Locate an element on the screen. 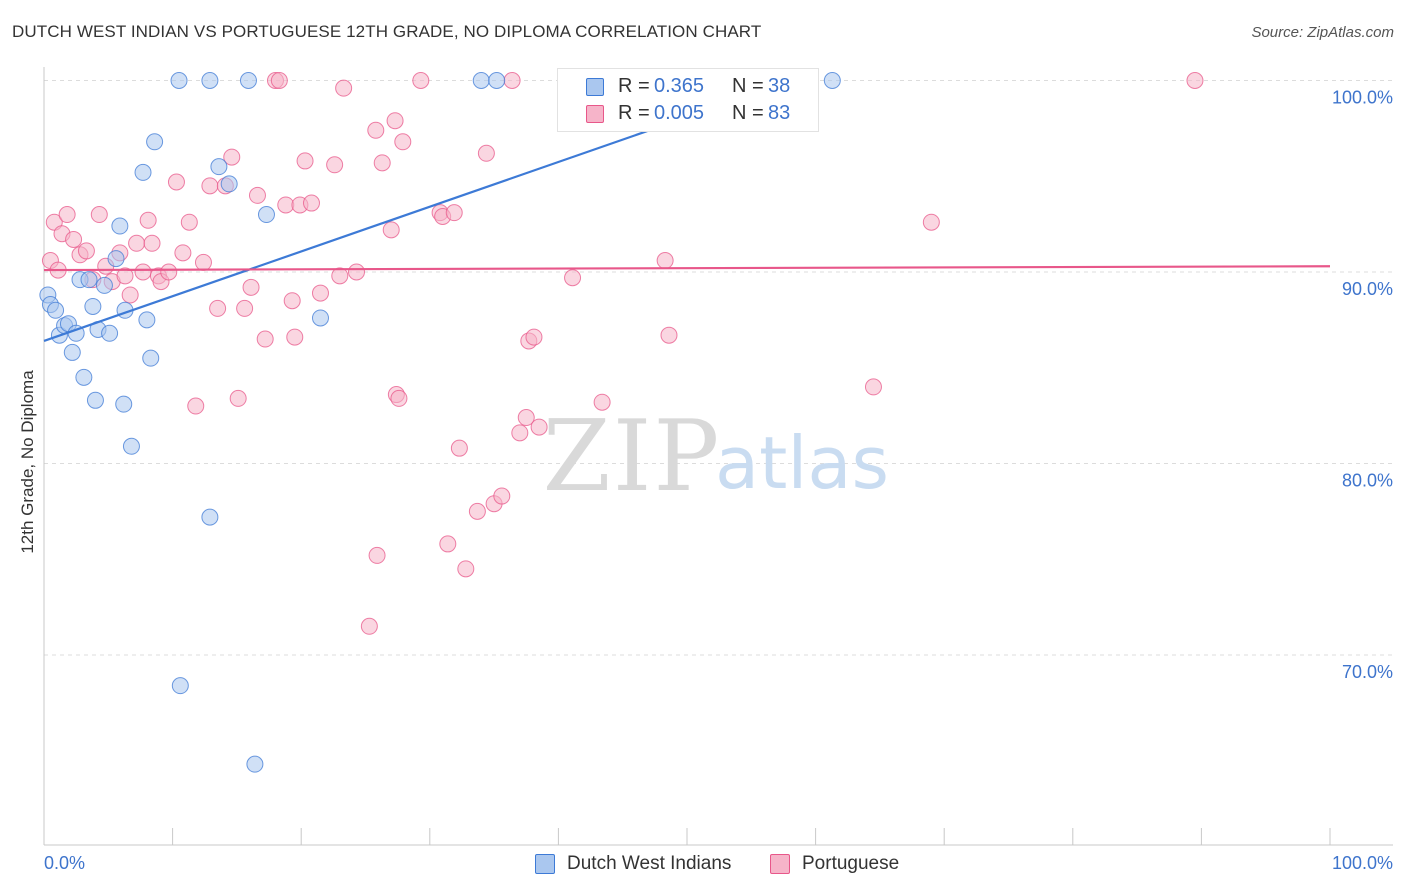 Image resolution: width=1406 pixels, height=892 pixels. bottom-legend-label: Portuguese is located at coordinates (851, 863).